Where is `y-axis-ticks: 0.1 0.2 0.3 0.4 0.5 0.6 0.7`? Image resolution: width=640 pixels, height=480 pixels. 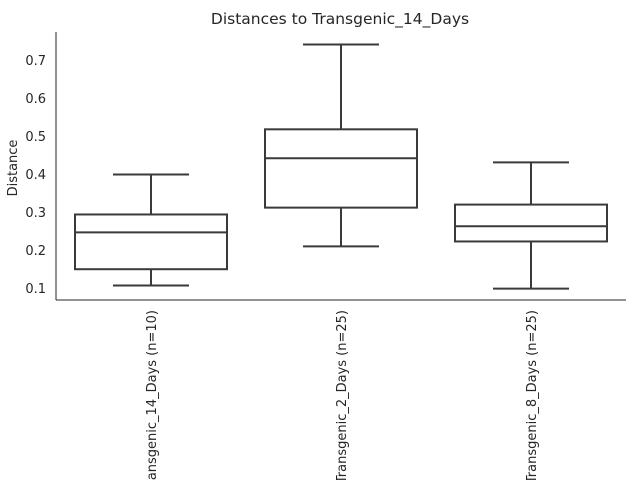 y-axis-ticks: 0.1 0.2 0.3 0.4 0.5 0.6 0.7 is located at coordinates (35, 175).